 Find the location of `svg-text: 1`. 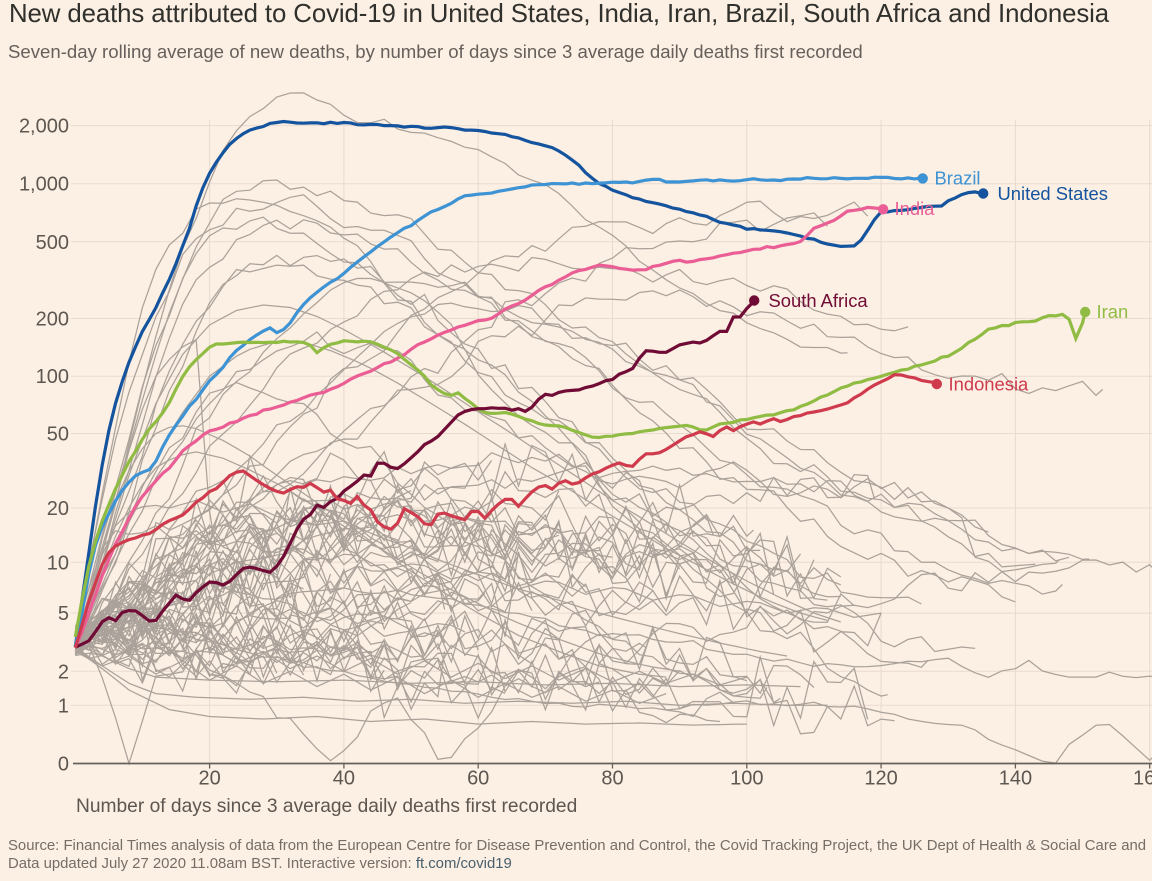

svg-text: 1 is located at coordinates (63, 706).